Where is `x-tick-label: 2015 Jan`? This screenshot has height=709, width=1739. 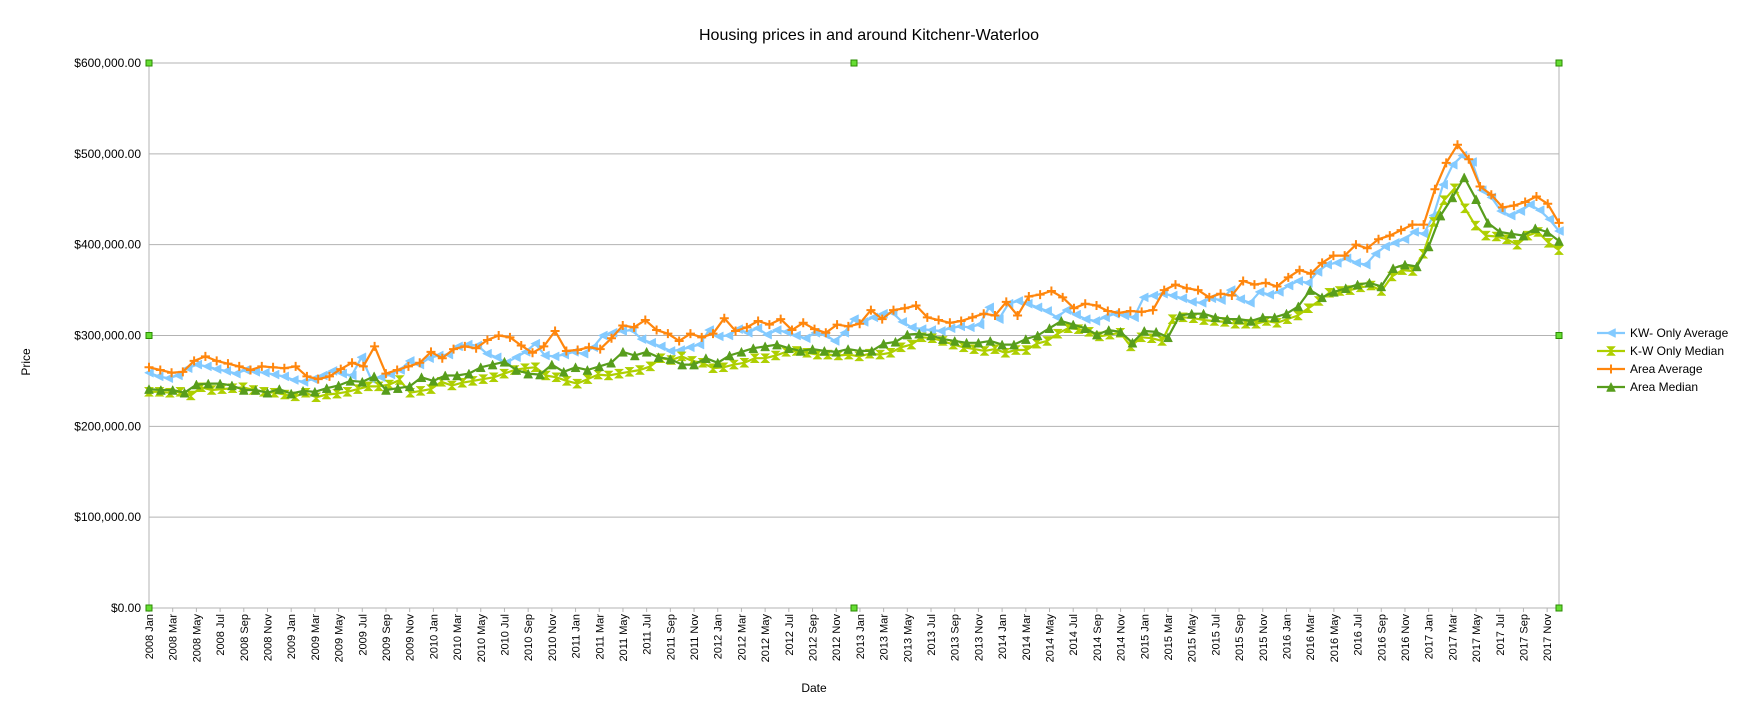
x-tick-label: 2015 Jan is located at coordinates (1145, 636).